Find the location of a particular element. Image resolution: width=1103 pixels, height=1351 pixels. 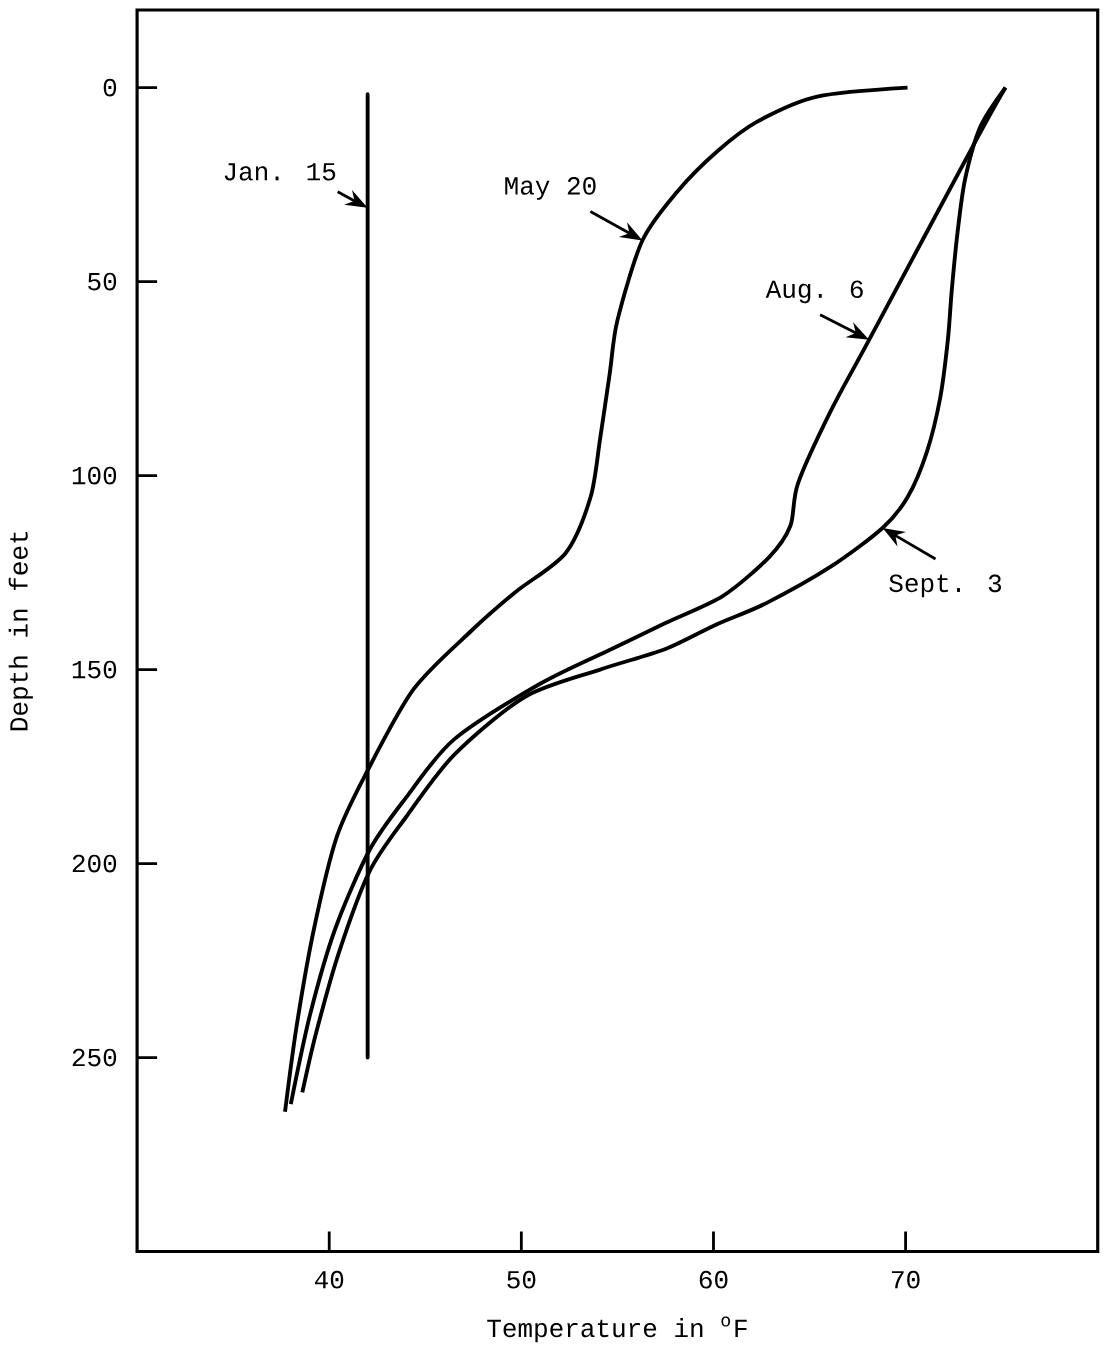

x-axis-title: Temperature in $^{o}$F is located at coordinates (617, 1329).